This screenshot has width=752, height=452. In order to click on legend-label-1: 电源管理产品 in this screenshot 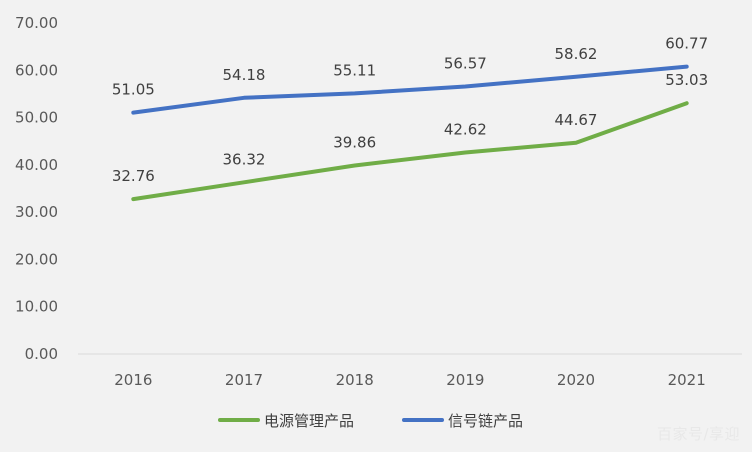, I will do `click(309, 421)`.